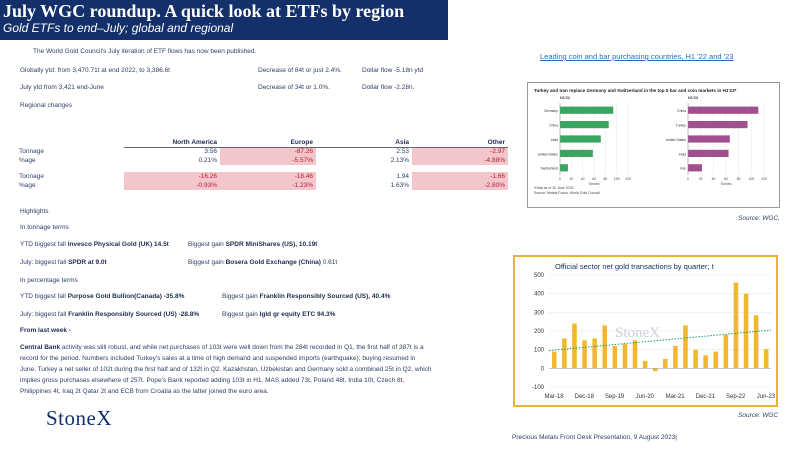 Image resolution: width=800 pixels, height=450 pixels. I want to click on chart1-source: Source: WGC,, so click(759, 218).